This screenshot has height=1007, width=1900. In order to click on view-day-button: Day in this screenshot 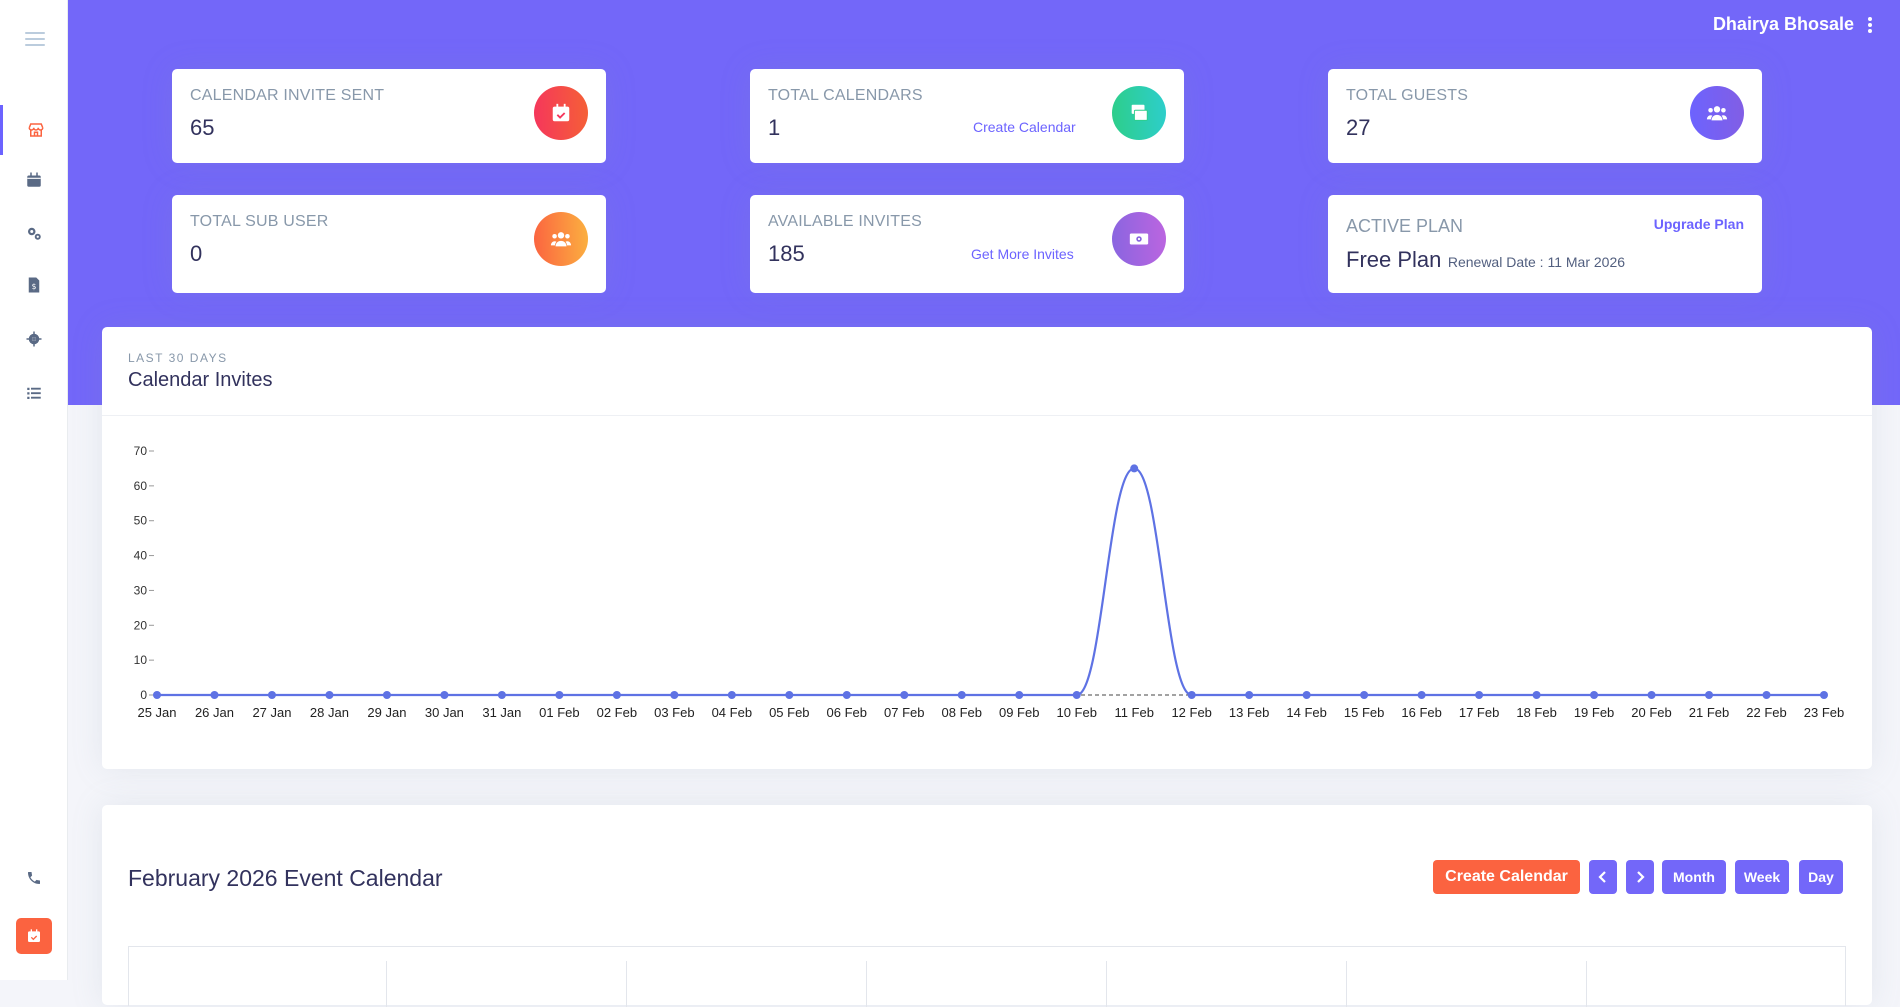, I will do `click(1821, 877)`.